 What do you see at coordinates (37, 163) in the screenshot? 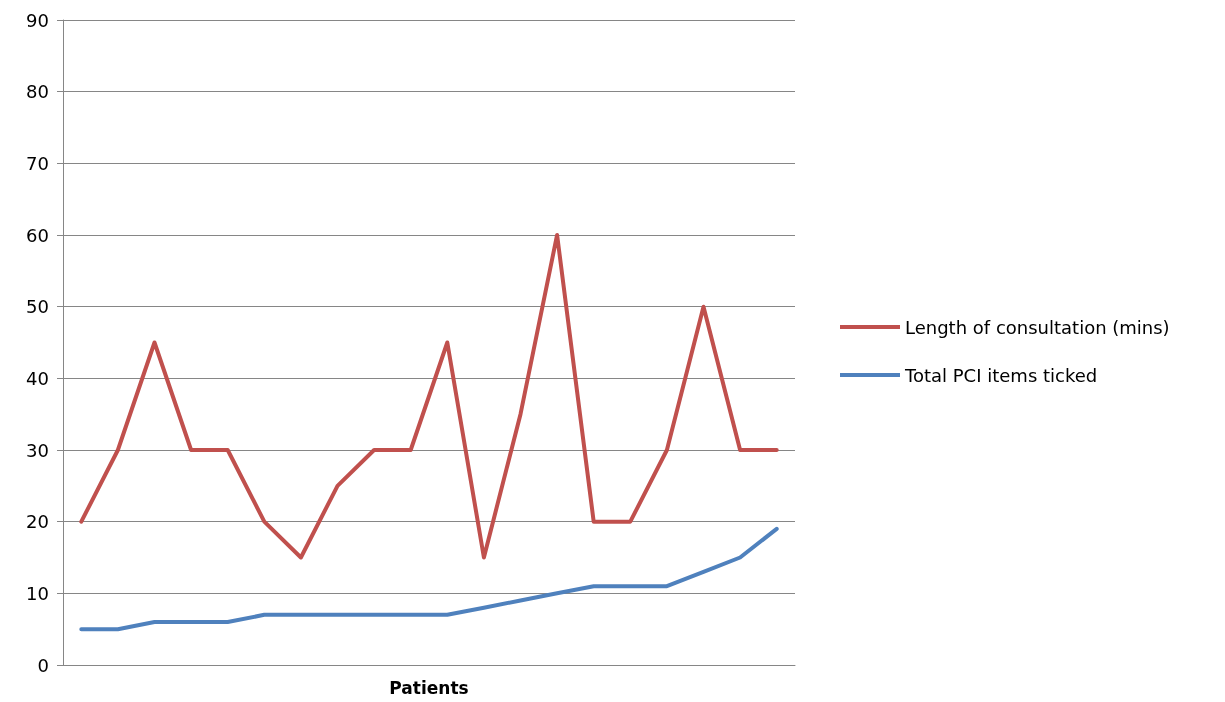
I see `y-tick-label: 70` at bounding box center [37, 163].